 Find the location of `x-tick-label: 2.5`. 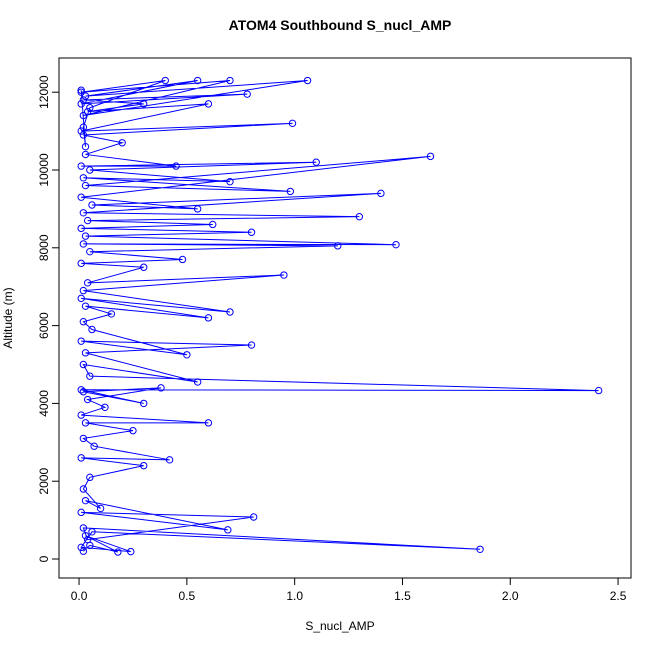

x-tick-label: 2.5 is located at coordinates (618, 596).